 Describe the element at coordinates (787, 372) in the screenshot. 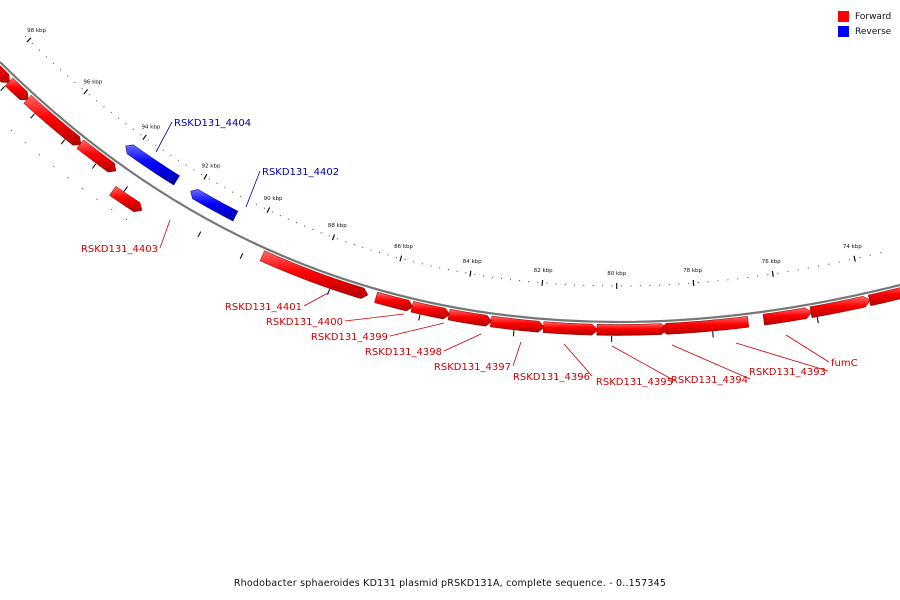

I see `gene-label: RSKD131_4393` at that location.